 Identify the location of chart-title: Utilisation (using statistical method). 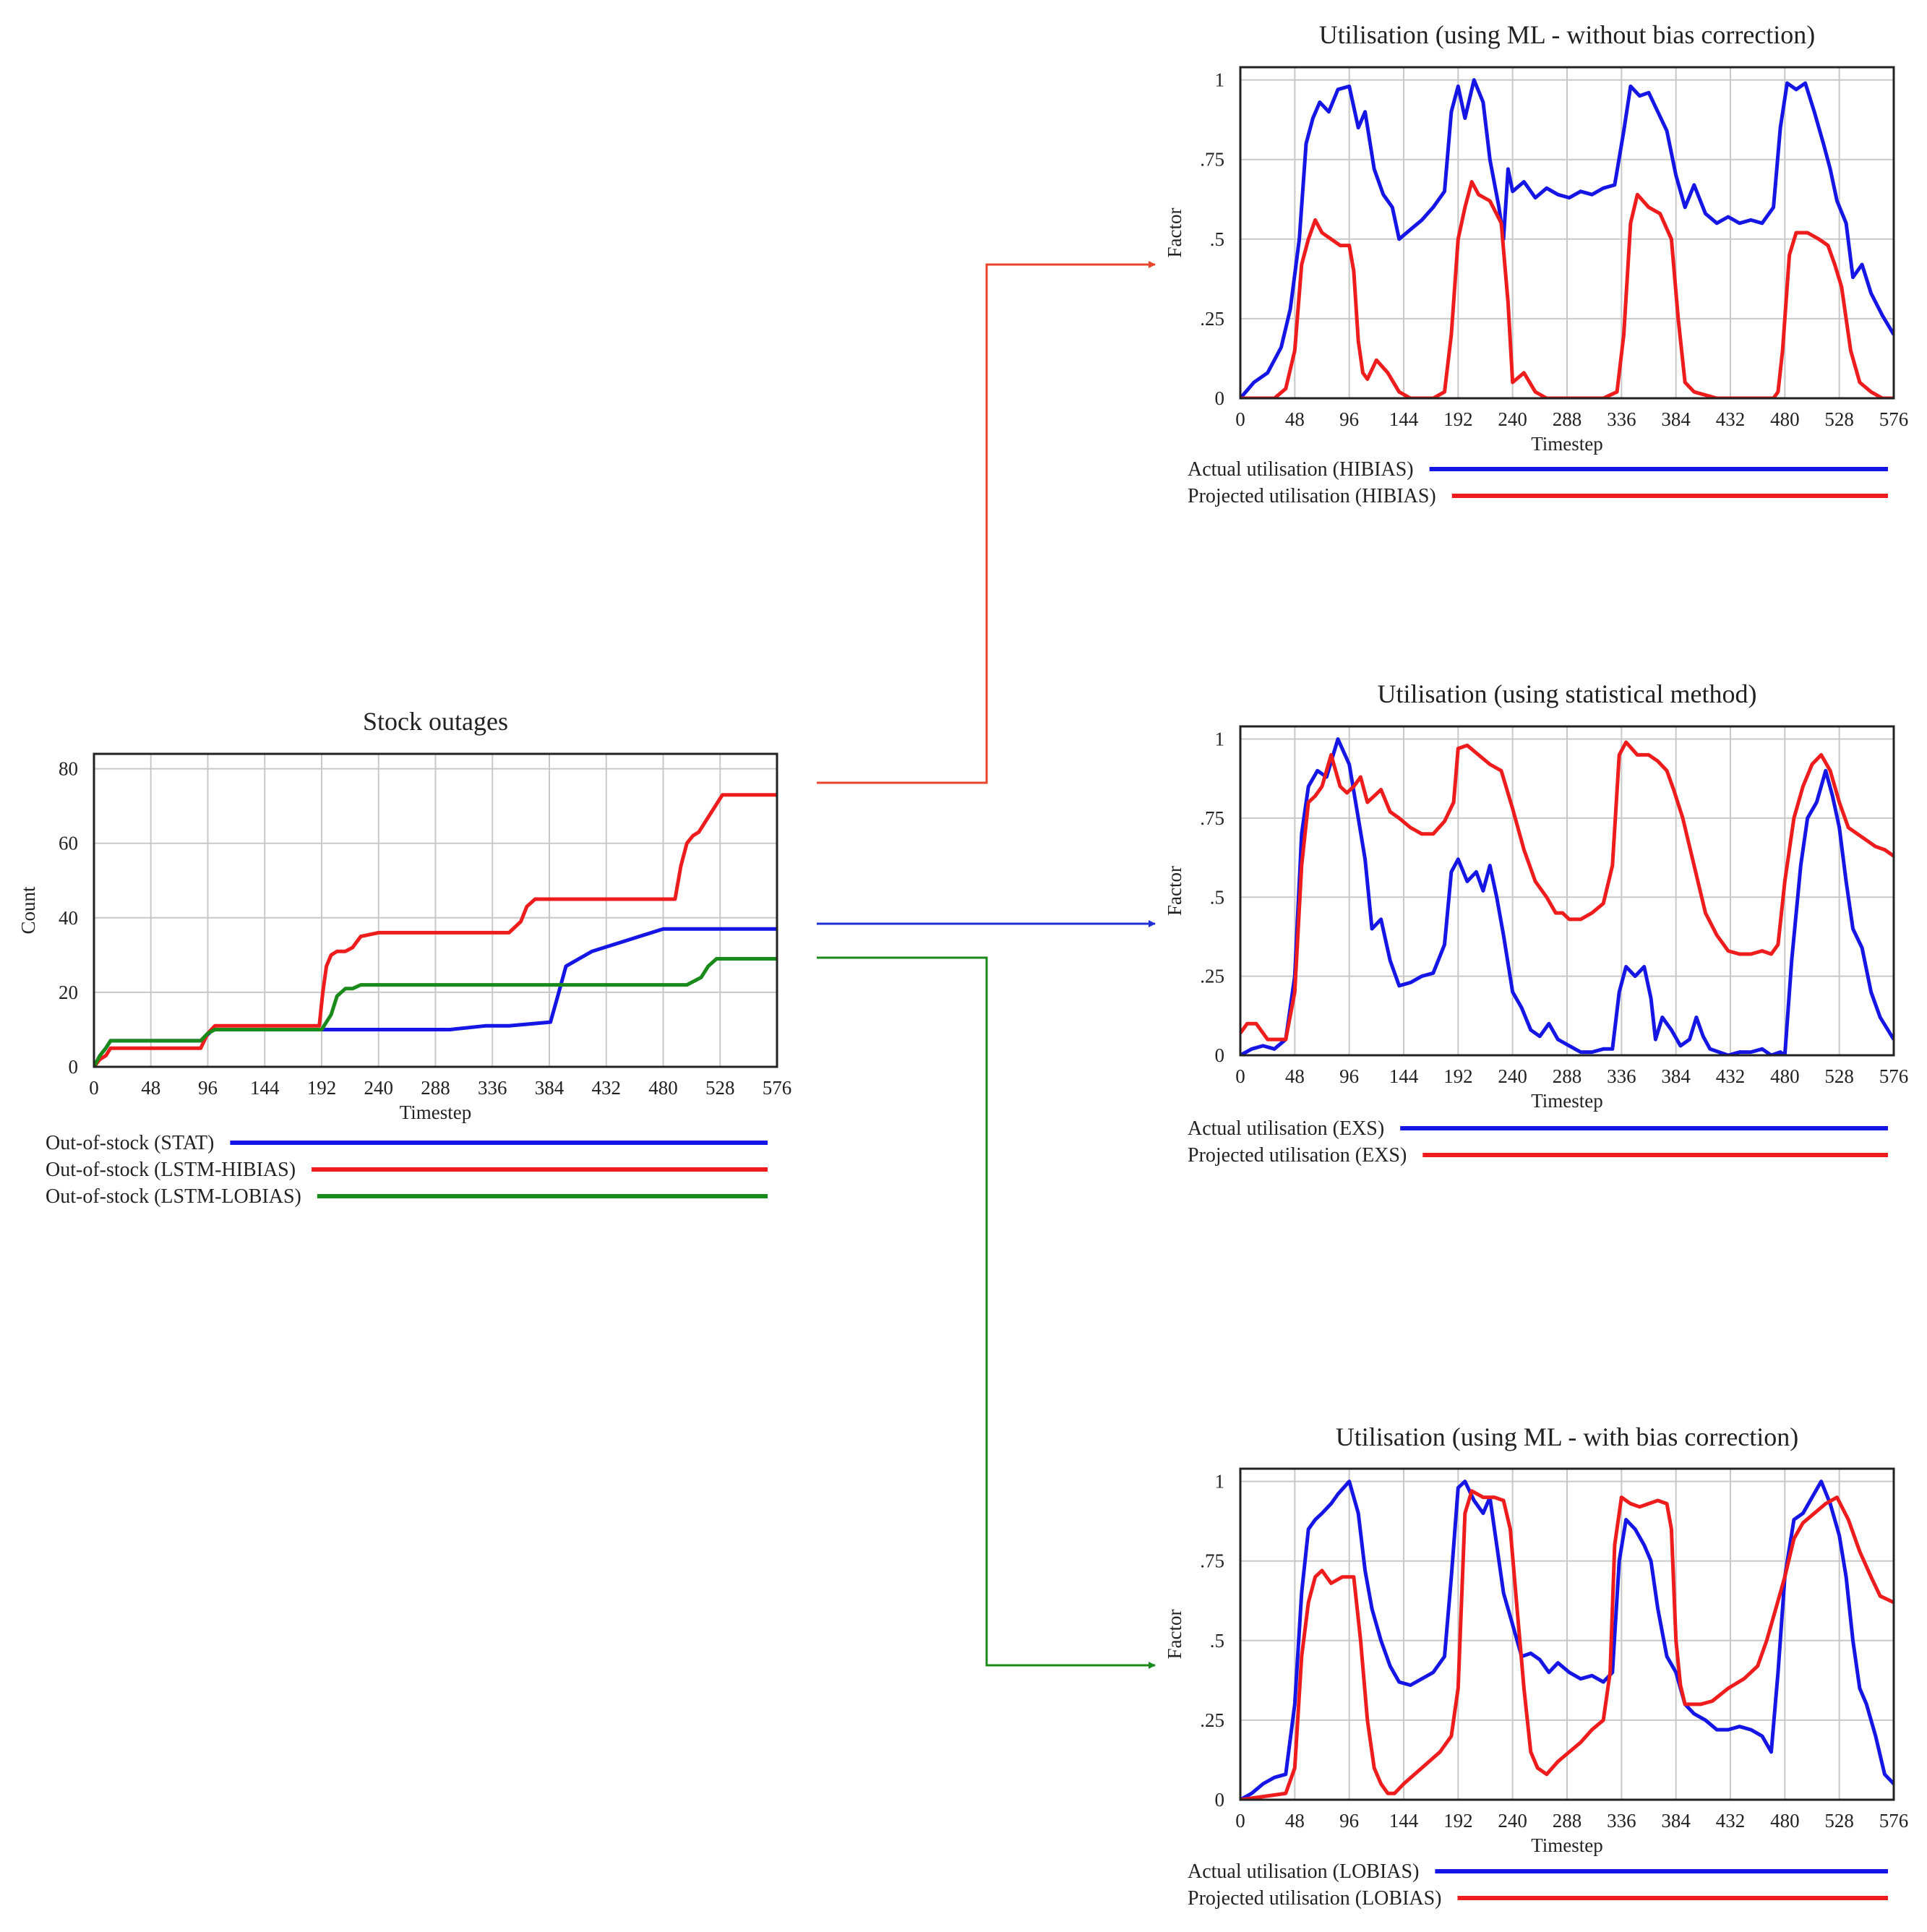
(1567, 693).